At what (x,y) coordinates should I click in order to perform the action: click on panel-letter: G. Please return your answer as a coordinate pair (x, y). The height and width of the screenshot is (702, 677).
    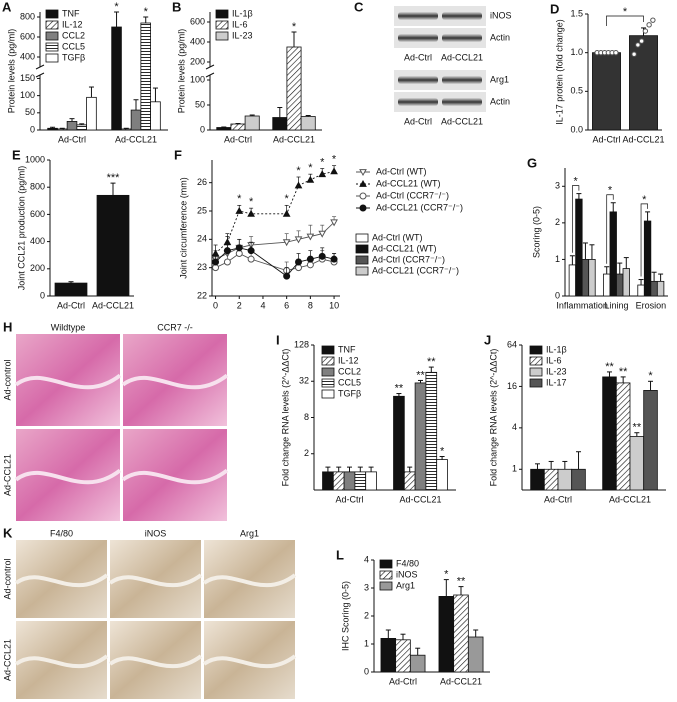
    Looking at the image, I should click on (532, 162).